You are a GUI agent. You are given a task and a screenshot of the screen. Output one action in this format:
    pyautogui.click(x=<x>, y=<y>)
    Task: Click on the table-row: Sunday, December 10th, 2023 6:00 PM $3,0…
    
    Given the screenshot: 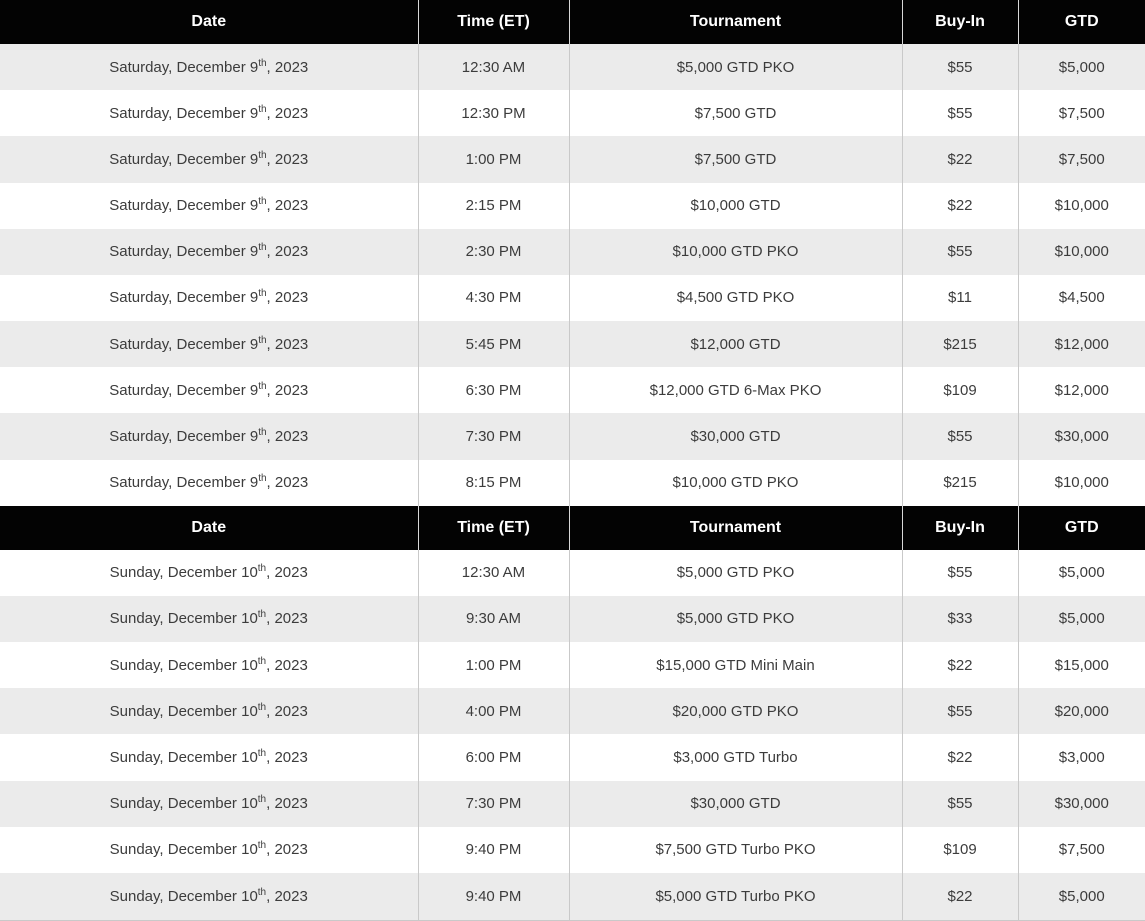 What is the action you would take?
    pyautogui.click(x=572, y=757)
    